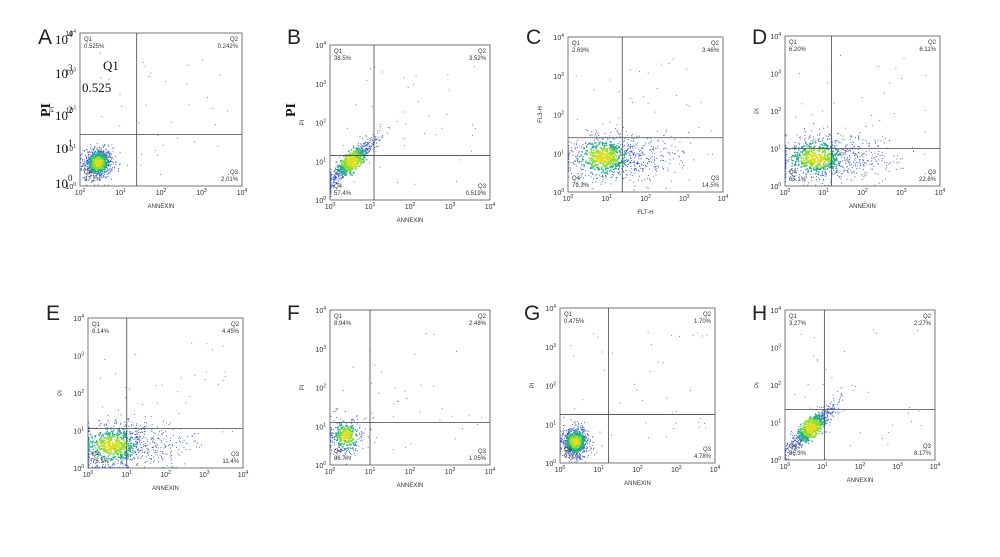 This screenshot has width=1000, height=557. Describe the element at coordinates (70, 71) in the screenshot. I see `y-tick-label: 103` at that location.